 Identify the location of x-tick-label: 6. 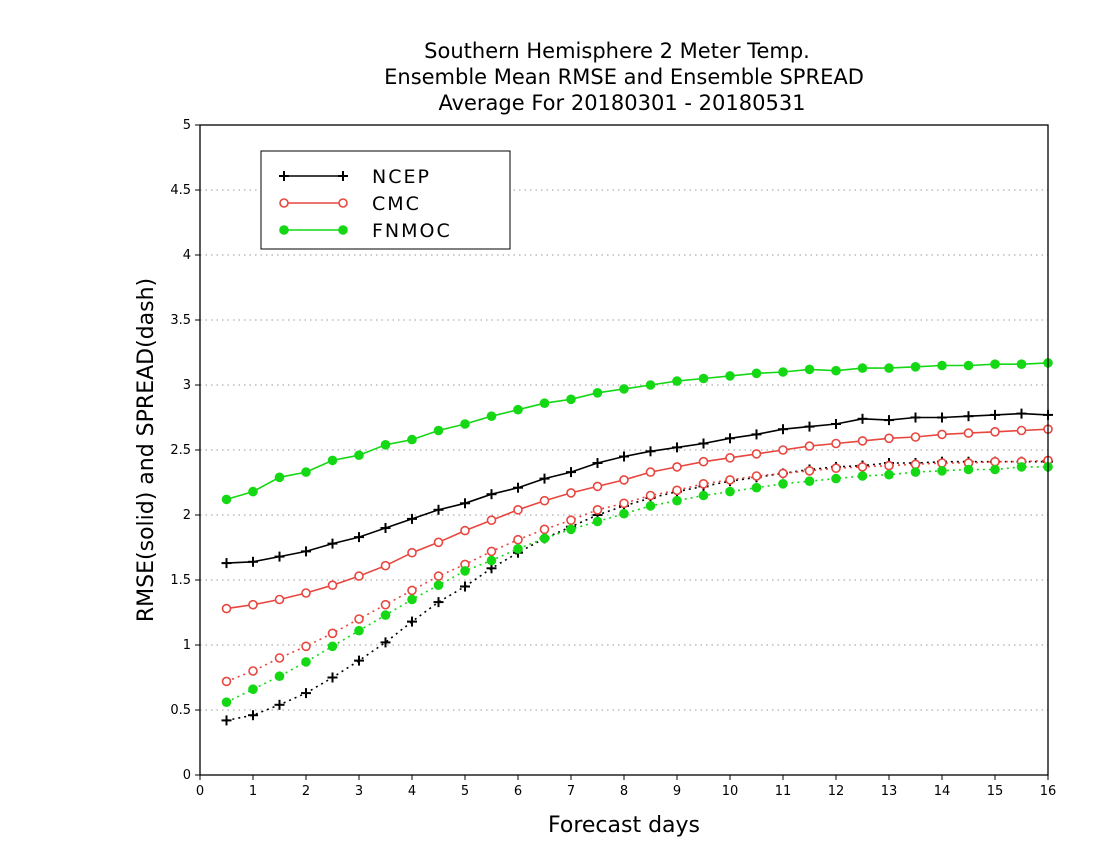
(518, 791).